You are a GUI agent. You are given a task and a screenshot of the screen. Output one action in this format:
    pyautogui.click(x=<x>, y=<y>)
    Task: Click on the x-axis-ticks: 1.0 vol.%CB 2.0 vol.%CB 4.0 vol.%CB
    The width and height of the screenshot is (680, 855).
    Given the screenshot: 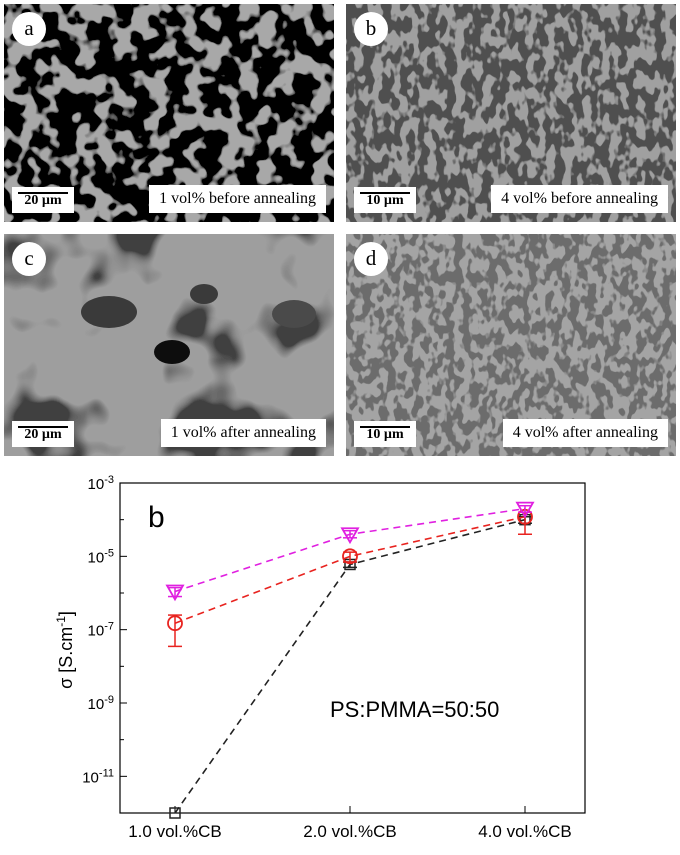 What is the action you would take?
    pyautogui.click(x=350, y=823)
    